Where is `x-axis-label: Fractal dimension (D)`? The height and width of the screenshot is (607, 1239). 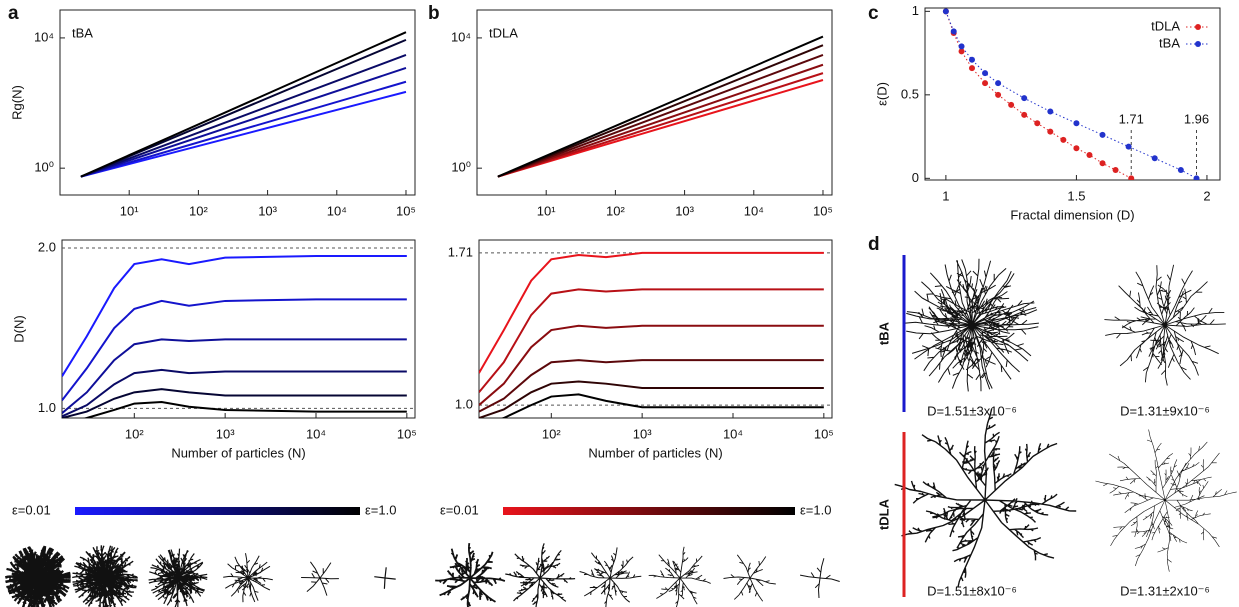
x-axis-label: Fractal dimension (D) is located at coordinates (1072, 214).